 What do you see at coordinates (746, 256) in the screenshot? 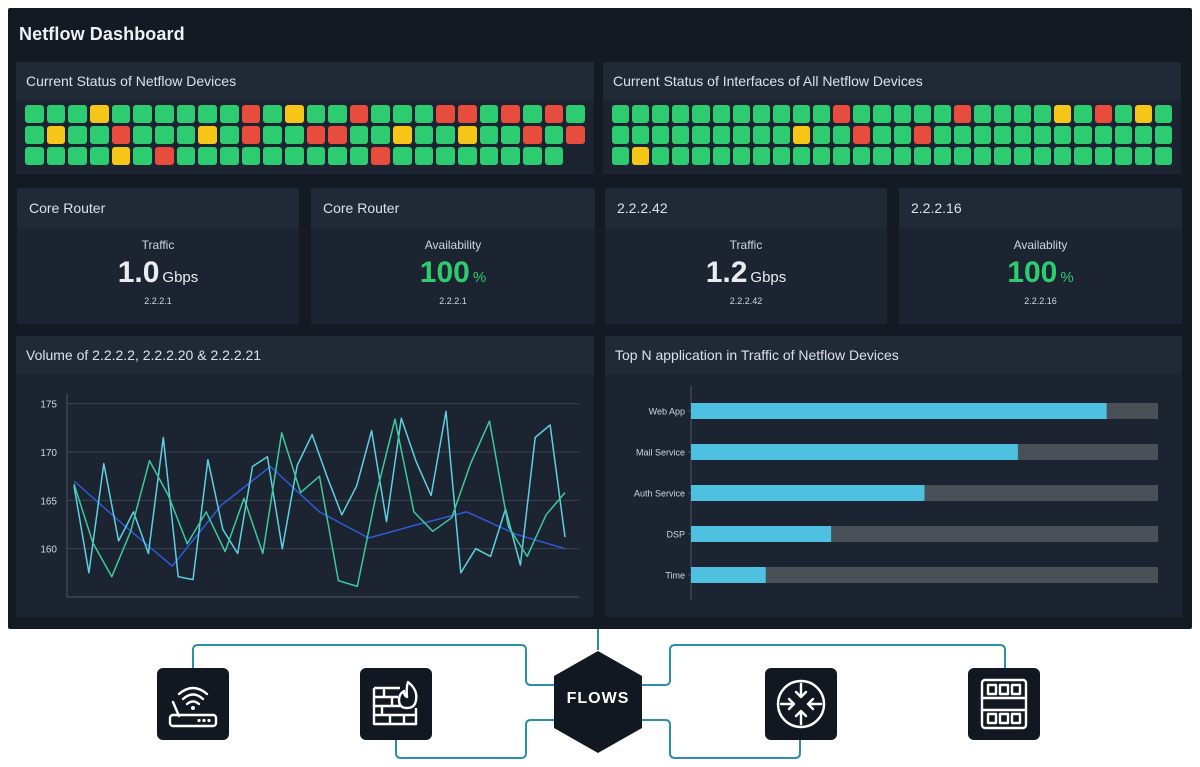
I see `kpi-card: 2.2.2.42 Traffic 1.2 Gbps 2.2.2.42` at bounding box center [746, 256].